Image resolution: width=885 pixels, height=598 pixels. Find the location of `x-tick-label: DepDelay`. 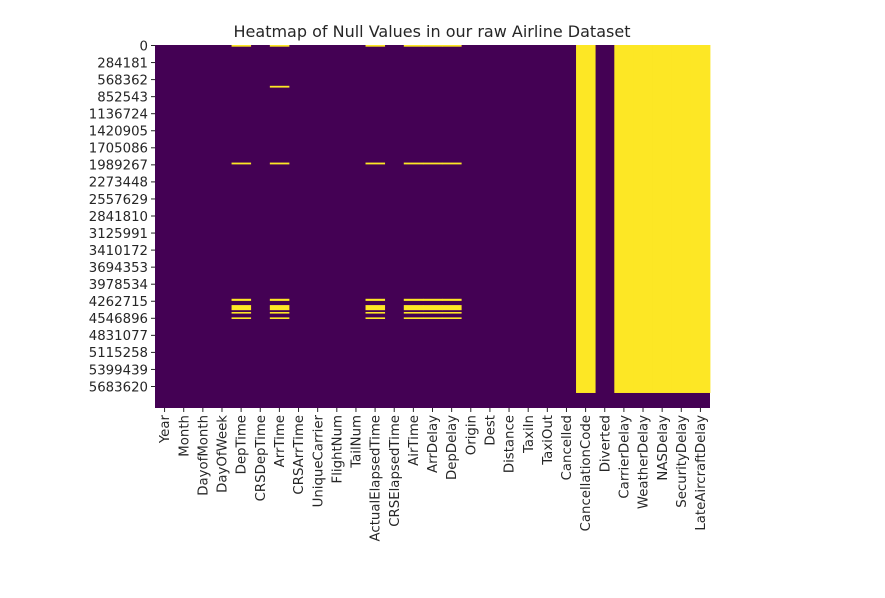

x-tick-label: DepDelay is located at coordinates (452, 447).